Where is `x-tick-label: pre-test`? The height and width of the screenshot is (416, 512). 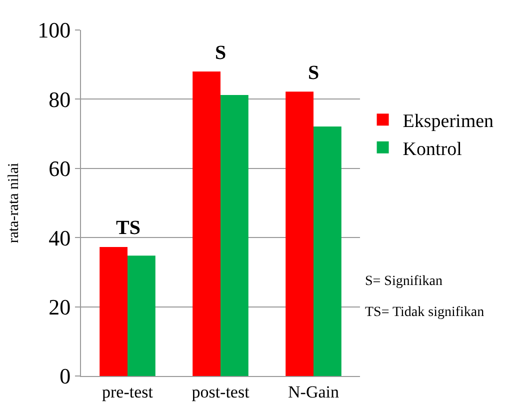
x-tick-label: pre-test is located at coordinates (128, 392).